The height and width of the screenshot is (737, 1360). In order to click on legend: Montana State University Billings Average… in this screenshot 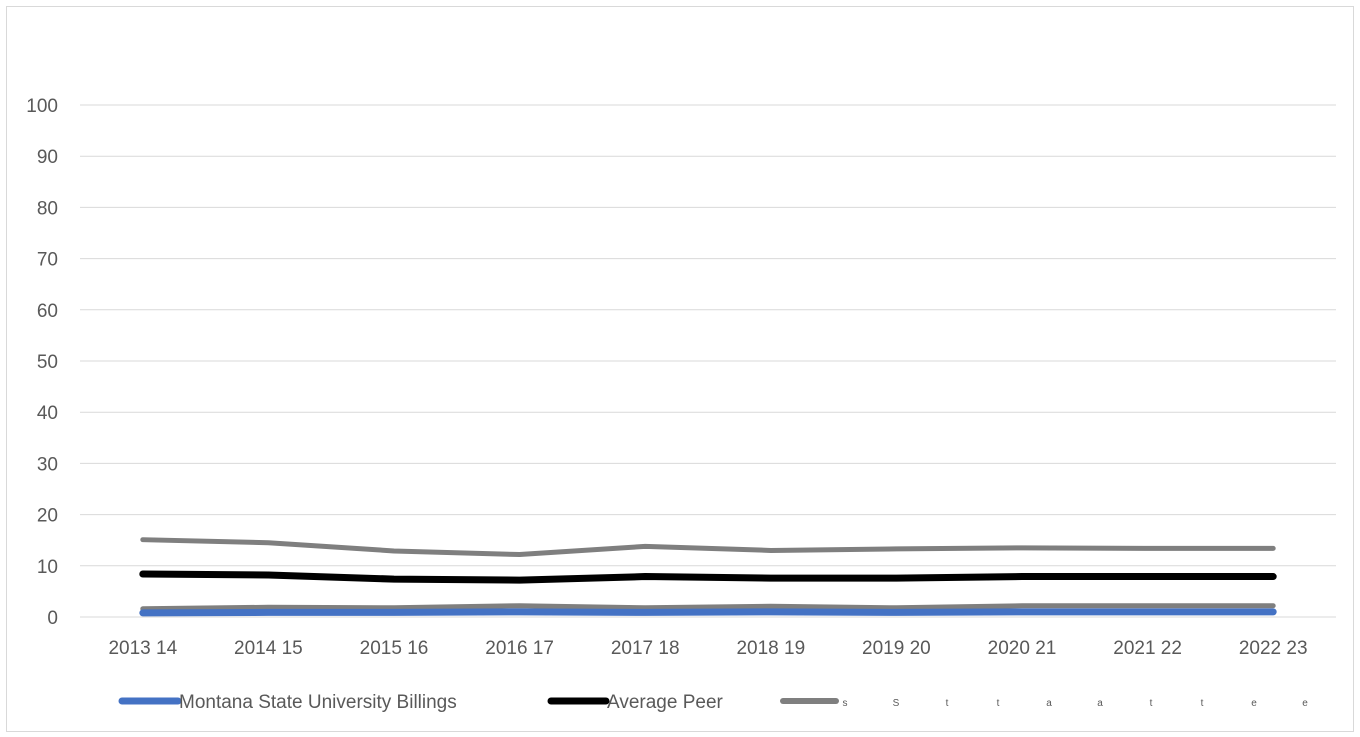, I will do `click(713, 702)`.